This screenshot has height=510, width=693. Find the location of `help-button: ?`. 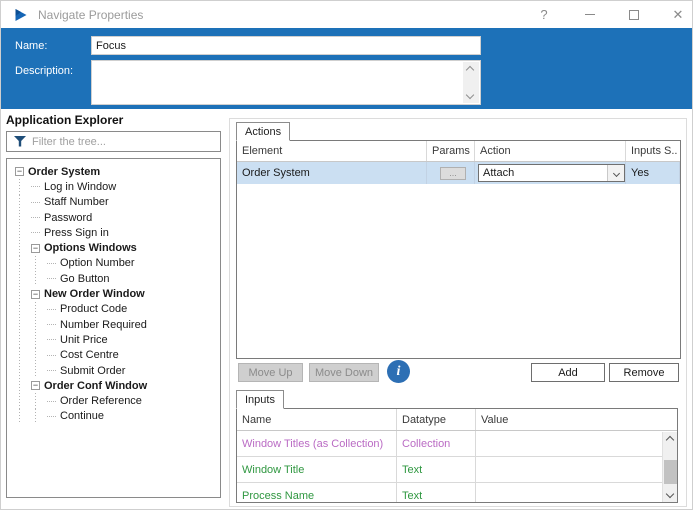

help-button: ? is located at coordinates (544, 14).